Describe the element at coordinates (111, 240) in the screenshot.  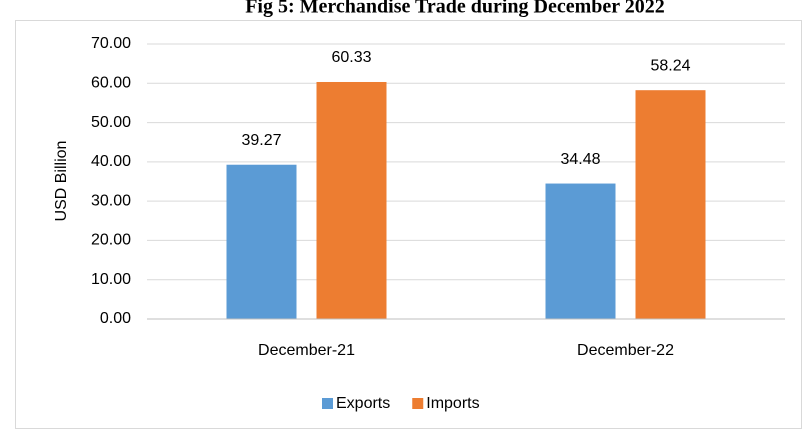
I see `y-tick-label: 20.00` at that location.